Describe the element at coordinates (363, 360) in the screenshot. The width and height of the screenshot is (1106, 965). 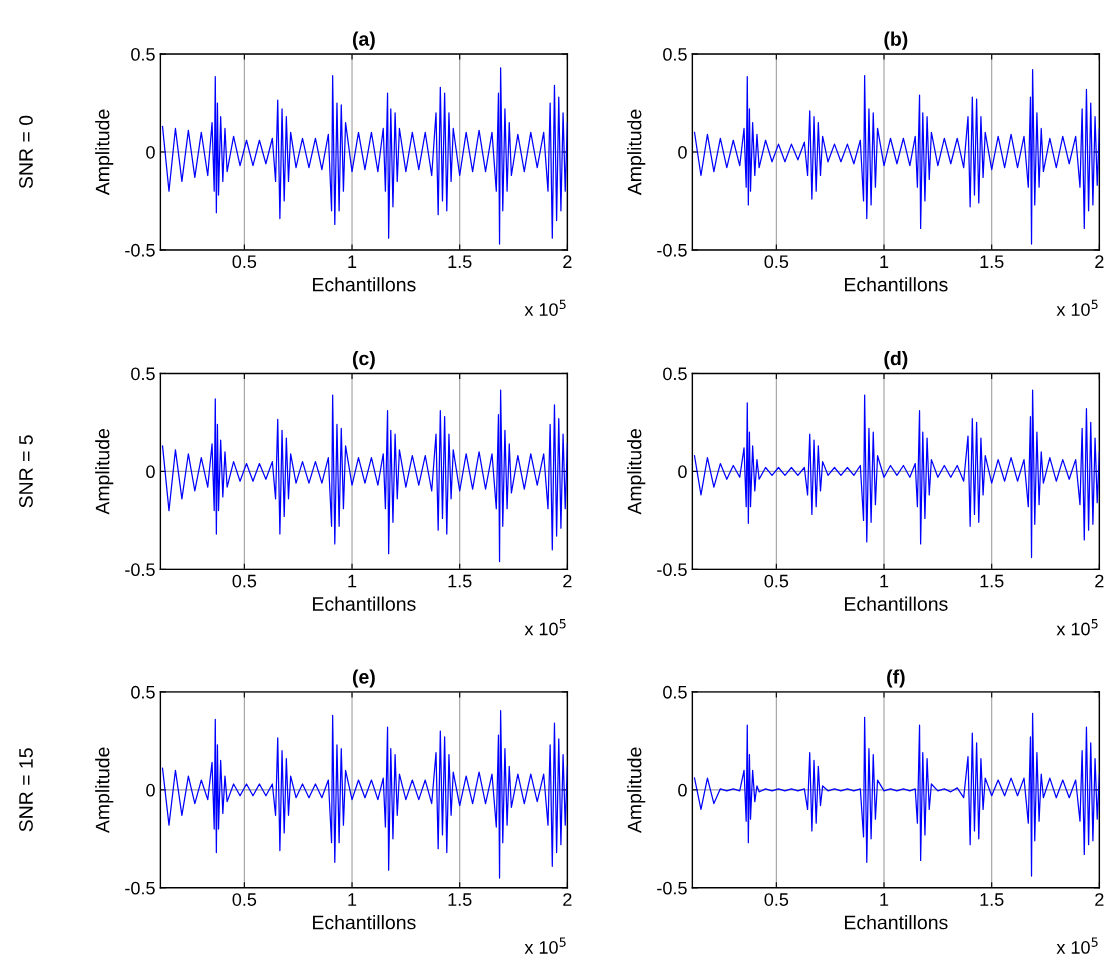
I see `chart-title: (c)` at that location.